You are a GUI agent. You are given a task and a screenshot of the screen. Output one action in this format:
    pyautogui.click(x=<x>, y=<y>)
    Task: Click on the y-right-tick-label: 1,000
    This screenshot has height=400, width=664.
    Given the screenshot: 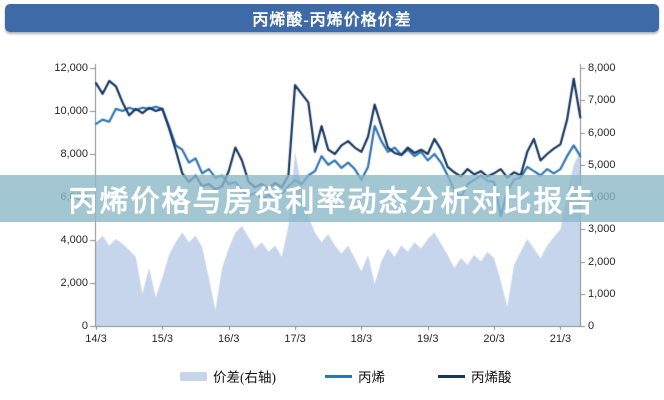 What is the action you would take?
    pyautogui.click(x=602, y=293)
    